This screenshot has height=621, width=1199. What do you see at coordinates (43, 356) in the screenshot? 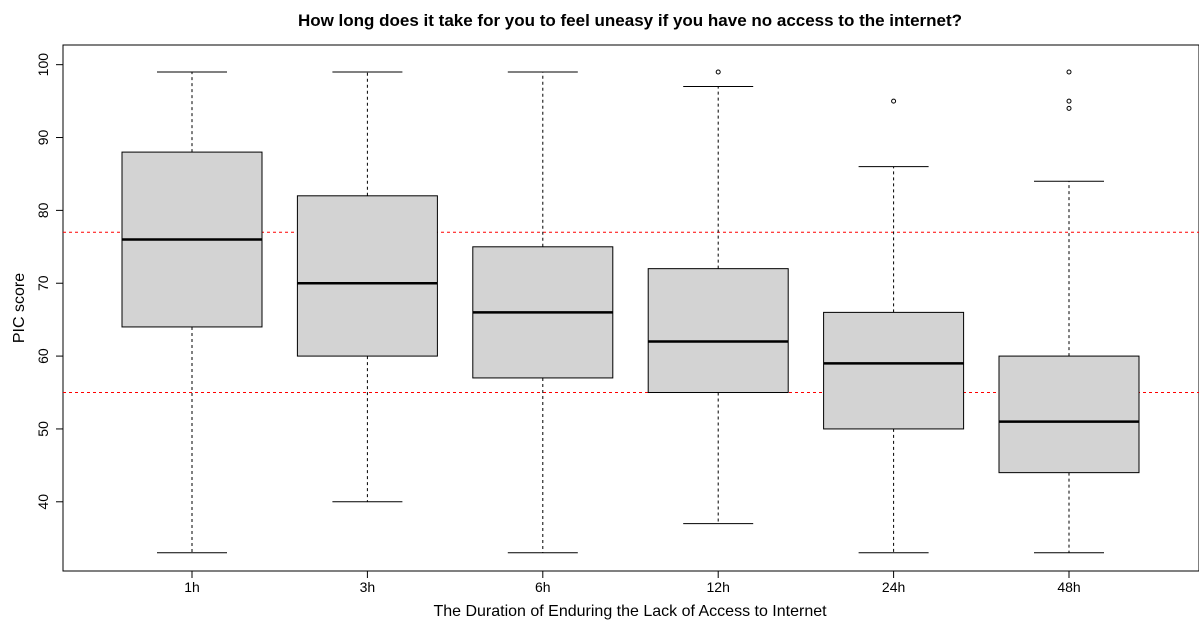
I see `y-tick-label: 60` at bounding box center [43, 356].